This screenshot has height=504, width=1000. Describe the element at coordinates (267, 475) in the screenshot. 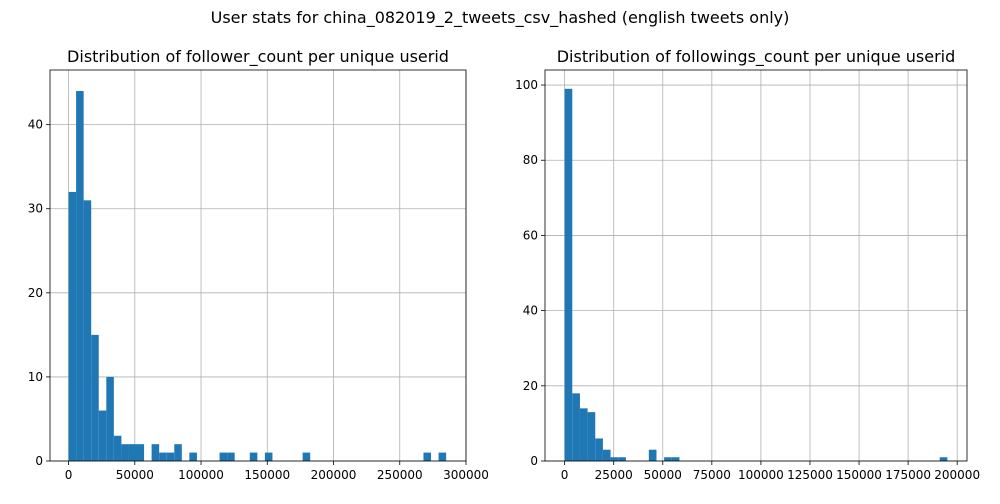

I see `follower-xtick-label-3: 150000` at that location.